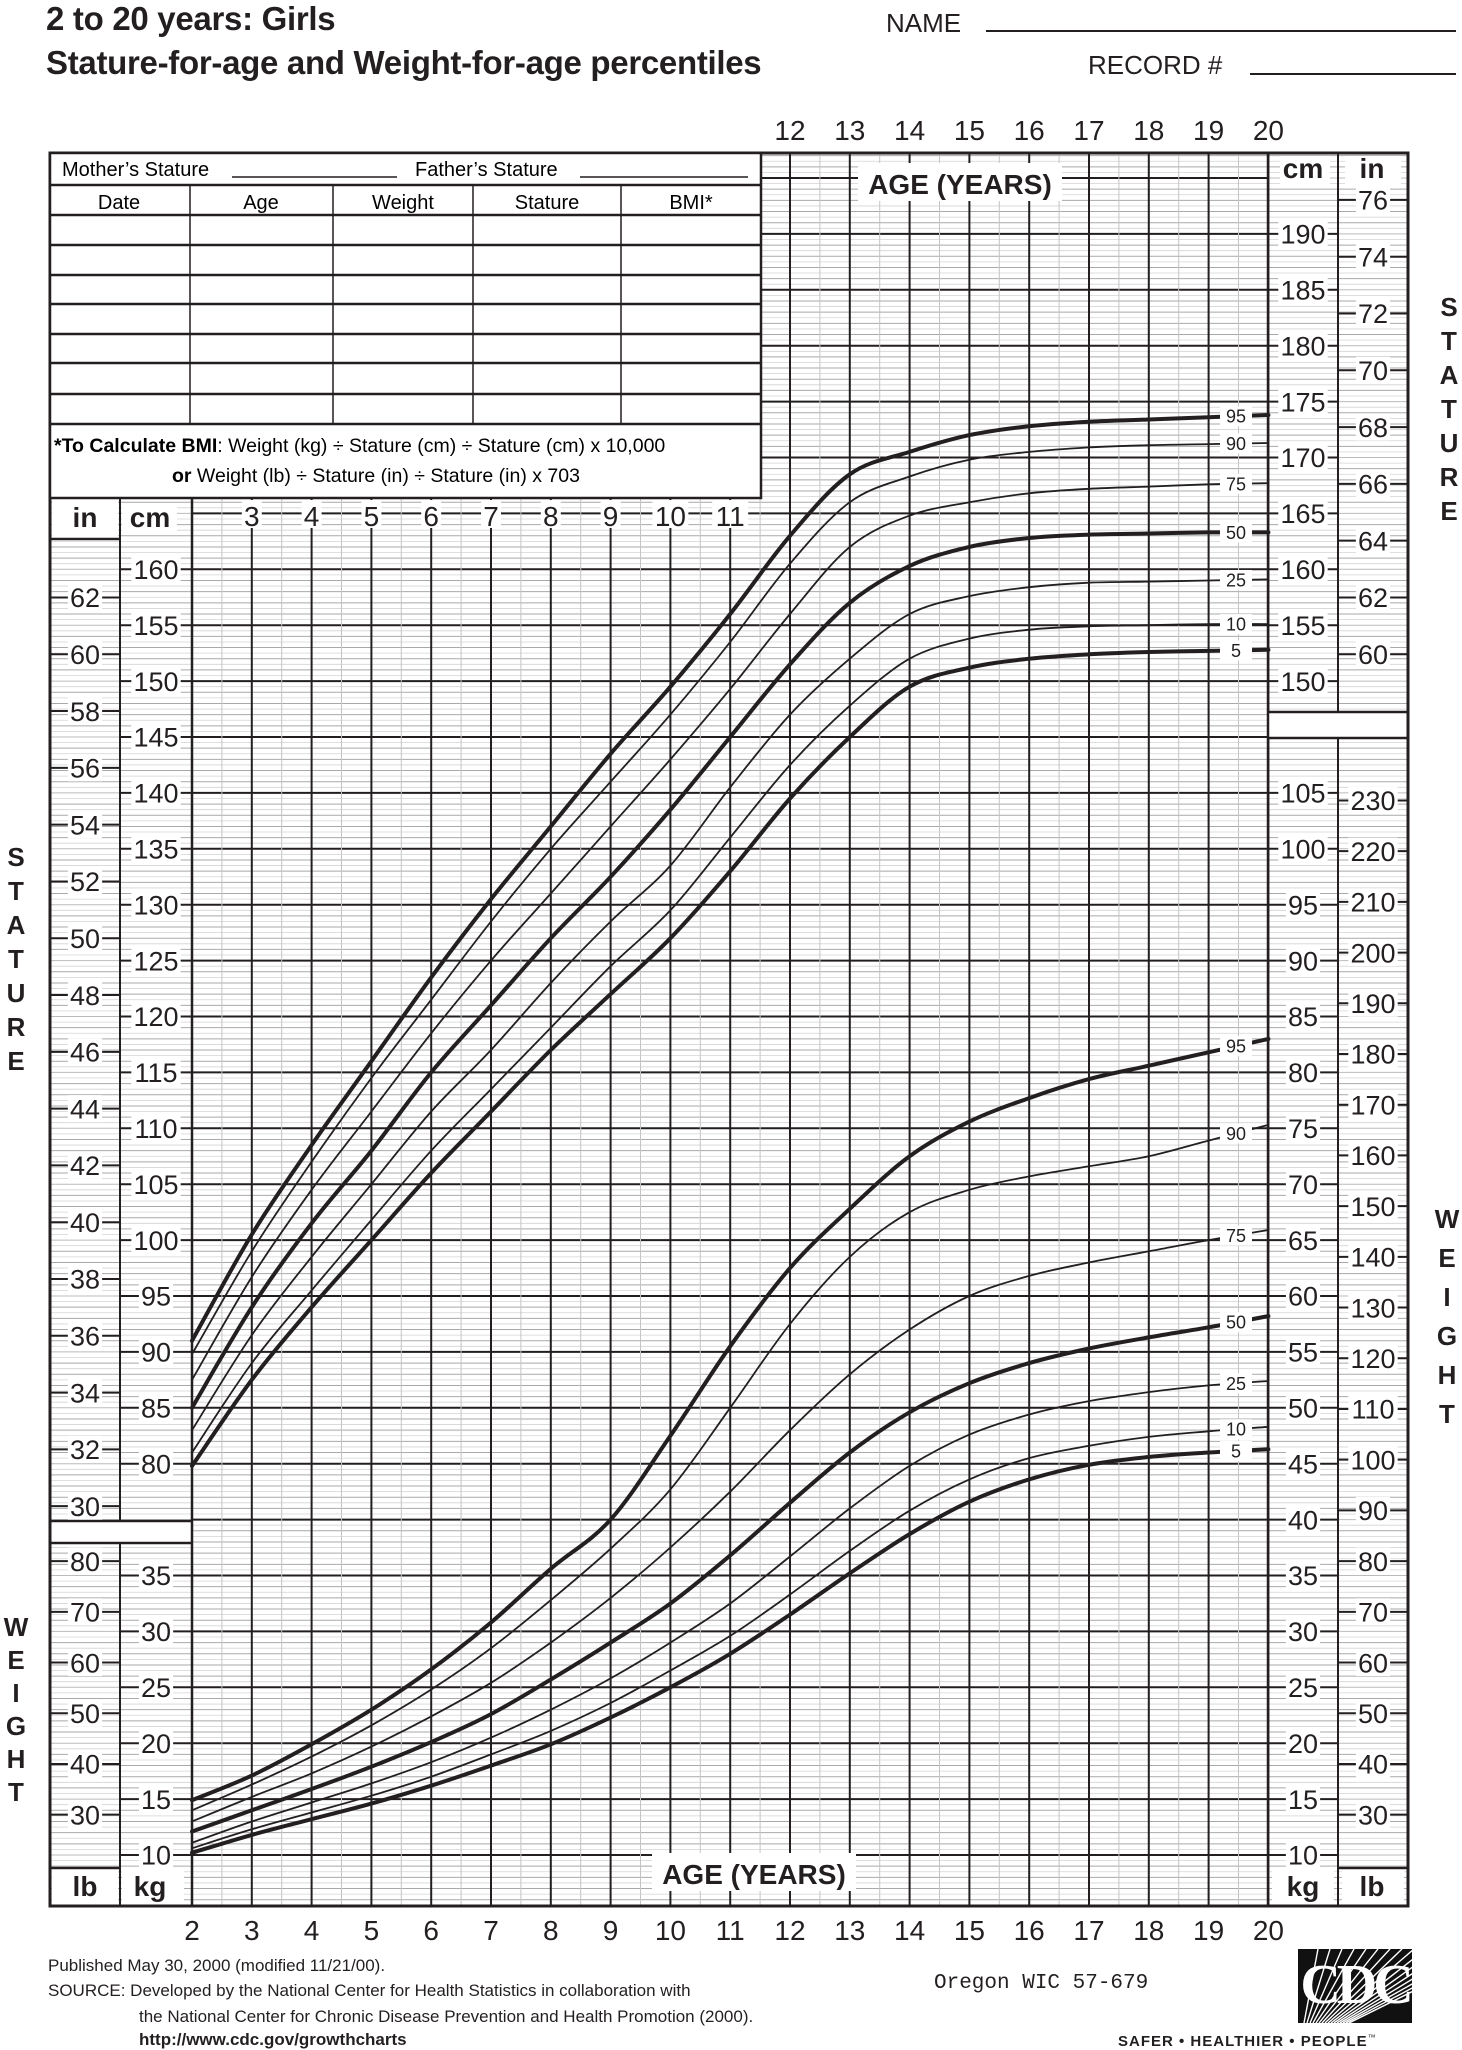 The width and height of the screenshot is (1462, 2050). I want to click on age-tick-label-bottom: 5, so click(372, 1930).